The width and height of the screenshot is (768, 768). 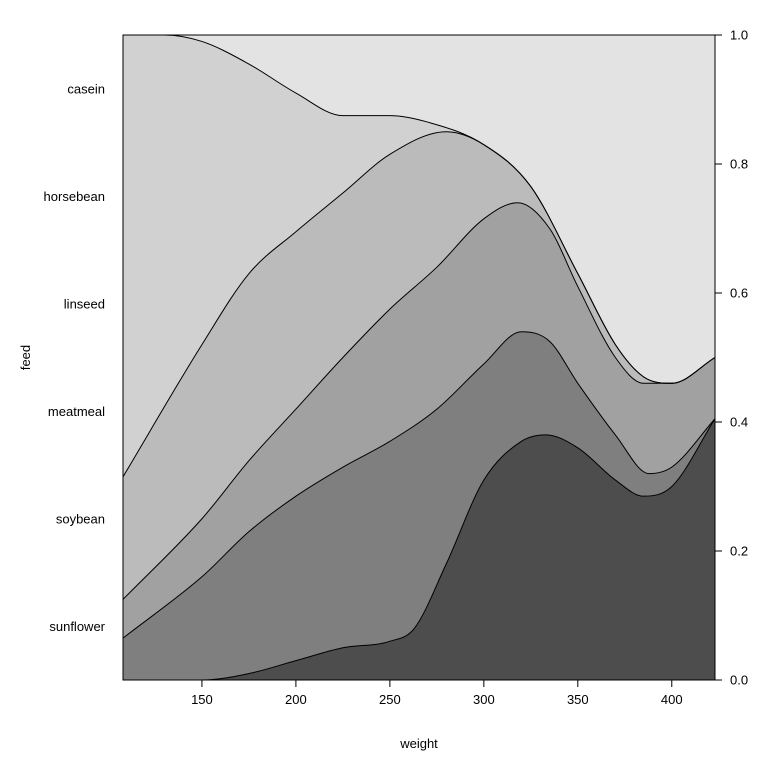 What do you see at coordinates (739, 164) in the screenshot?
I see `y-tick-label: 0.8` at bounding box center [739, 164].